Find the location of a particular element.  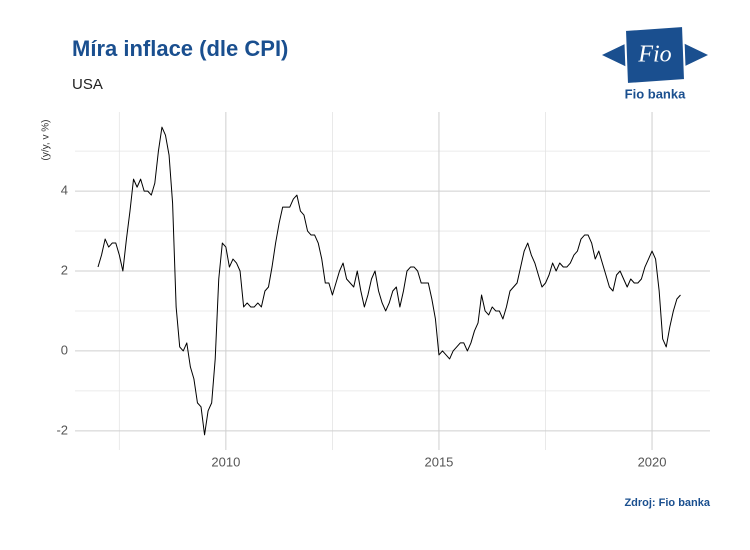

x-tick-label: 2020 is located at coordinates (652, 461).